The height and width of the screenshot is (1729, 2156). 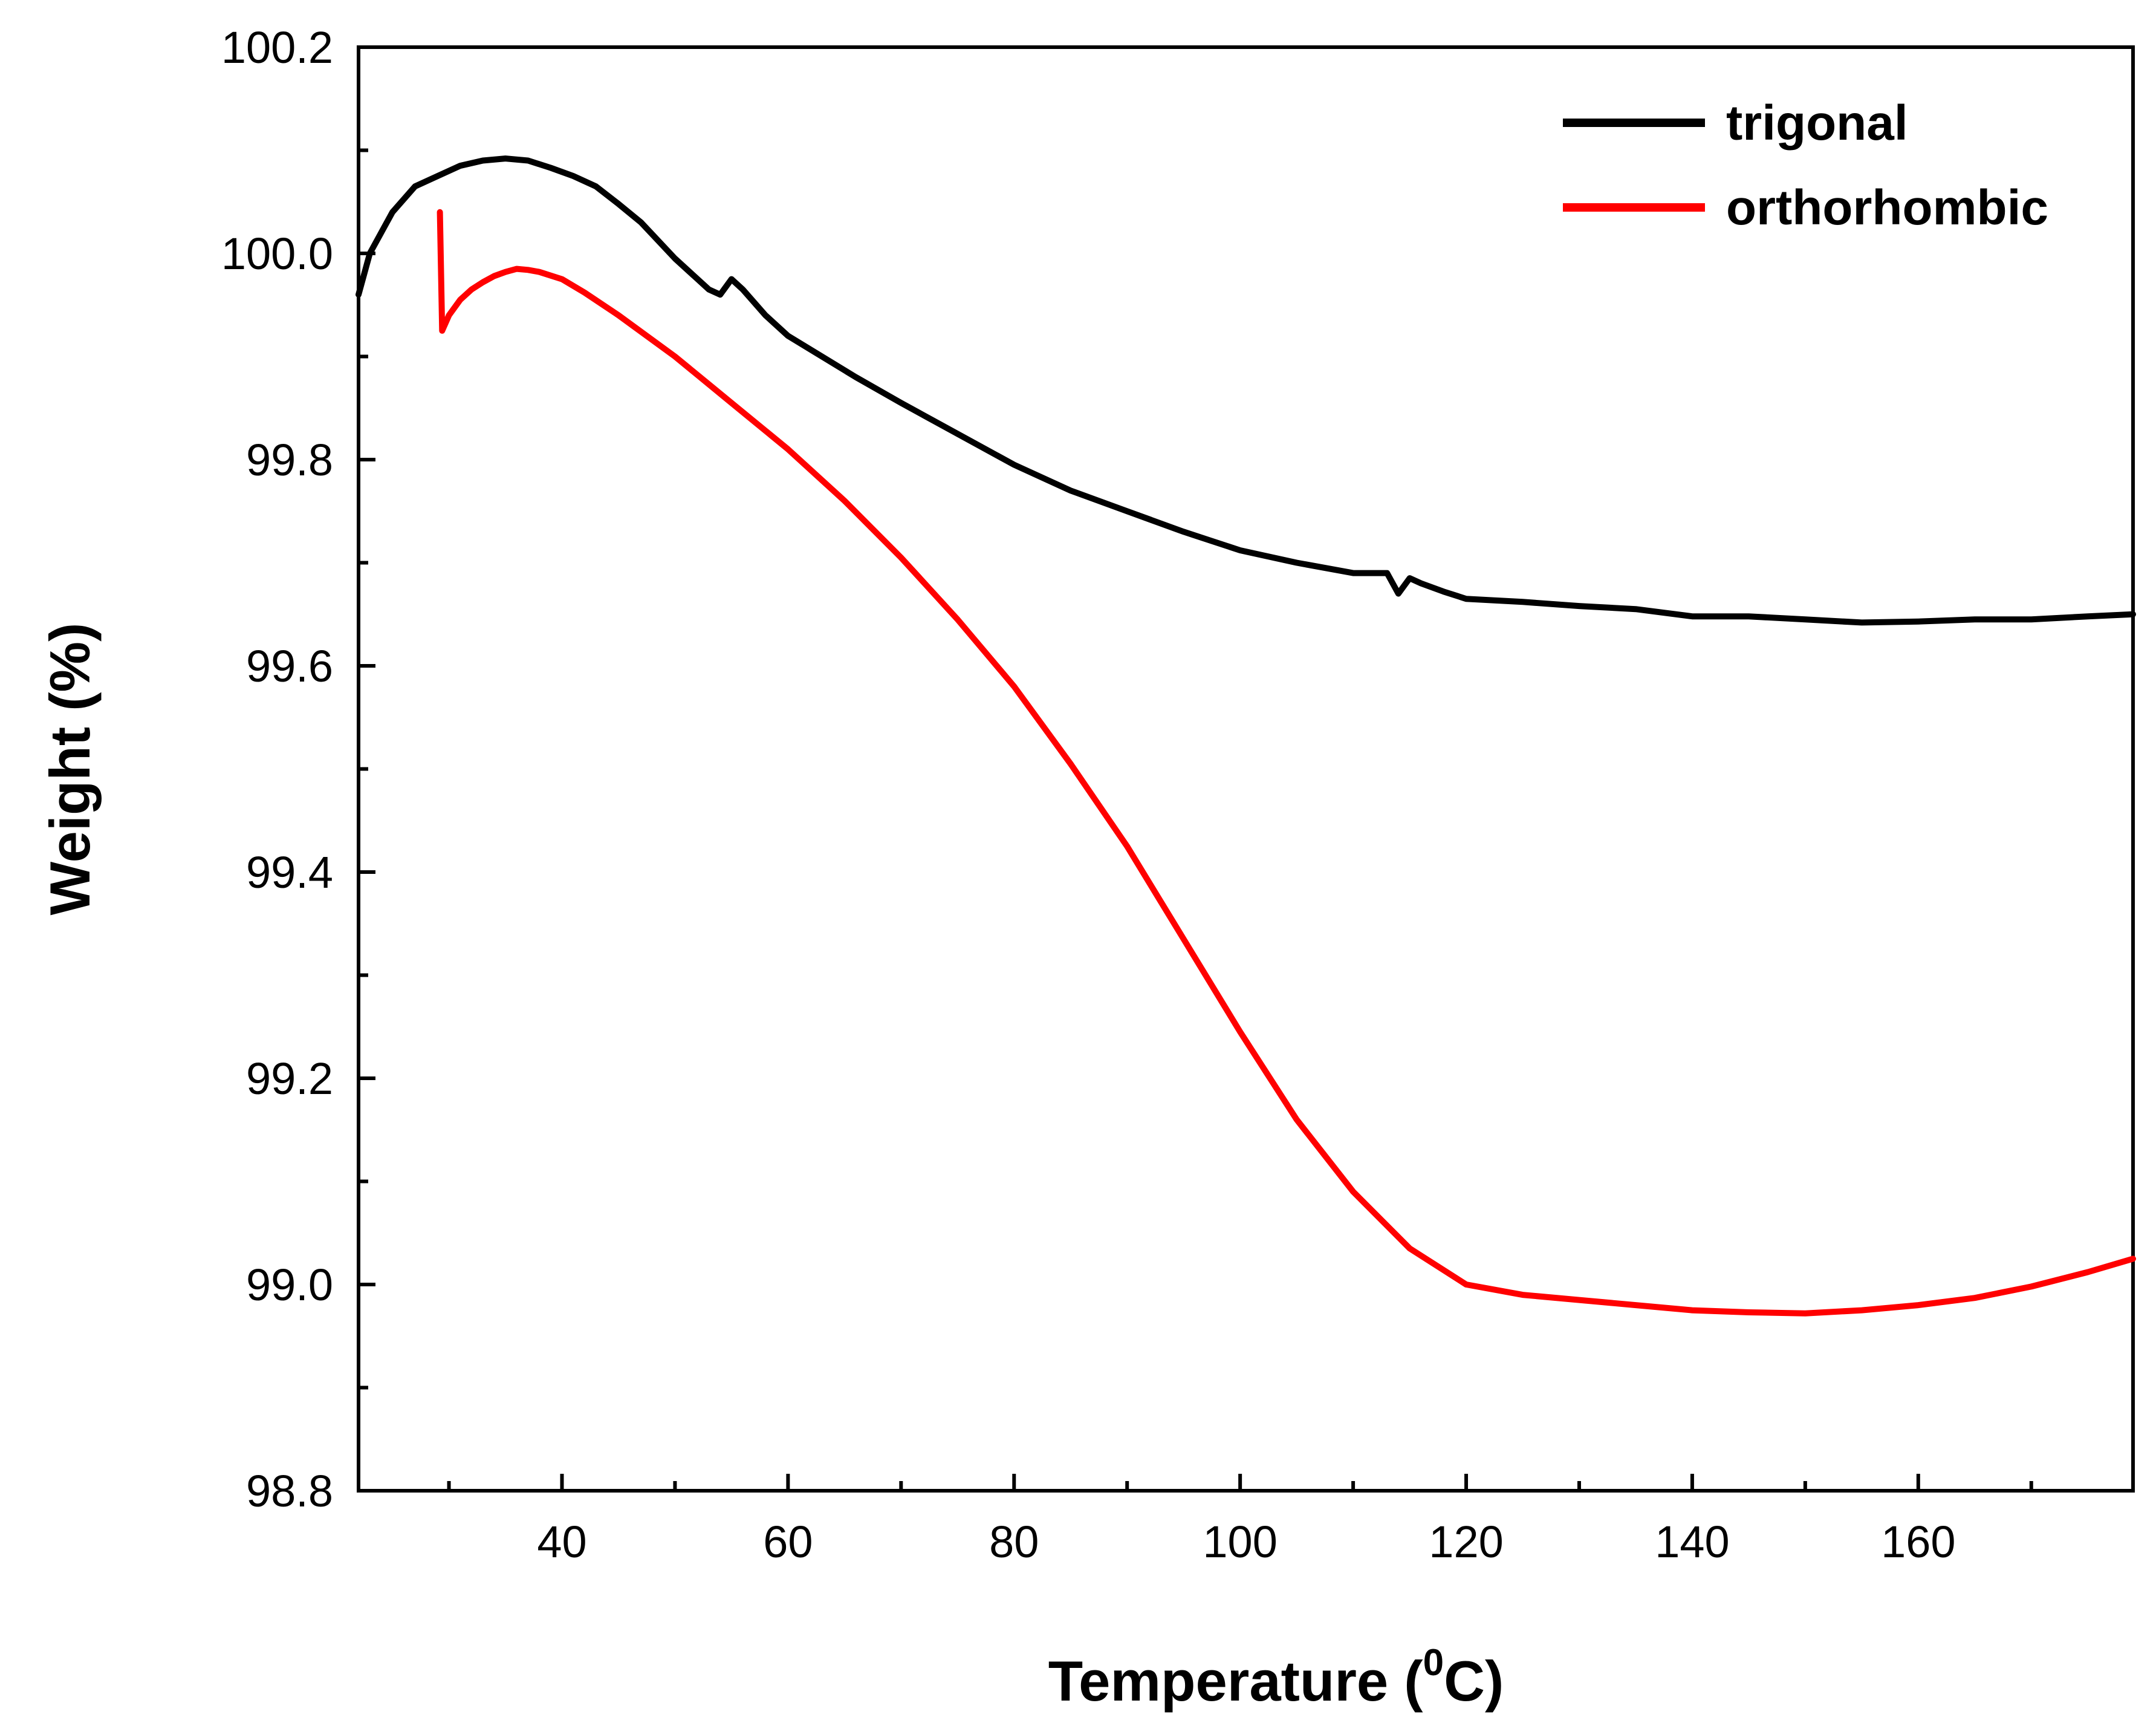 What do you see at coordinates (289, 666) in the screenshot?
I see `y-tick-label: 99.6` at bounding box center [289, 666].